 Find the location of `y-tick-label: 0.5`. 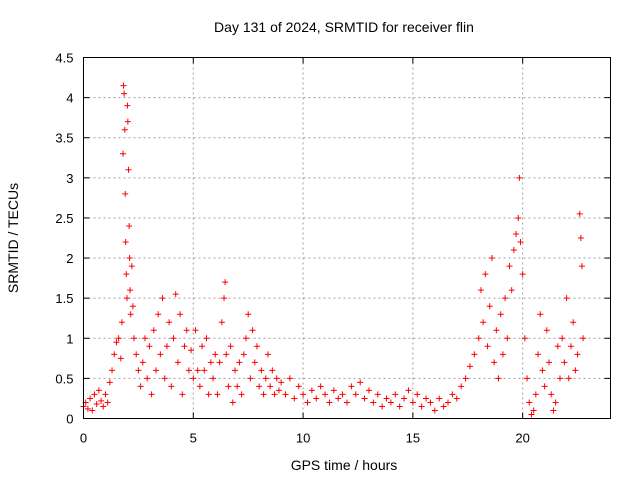

y-tick-label: 0.5 is located at coordinates (64, 378).